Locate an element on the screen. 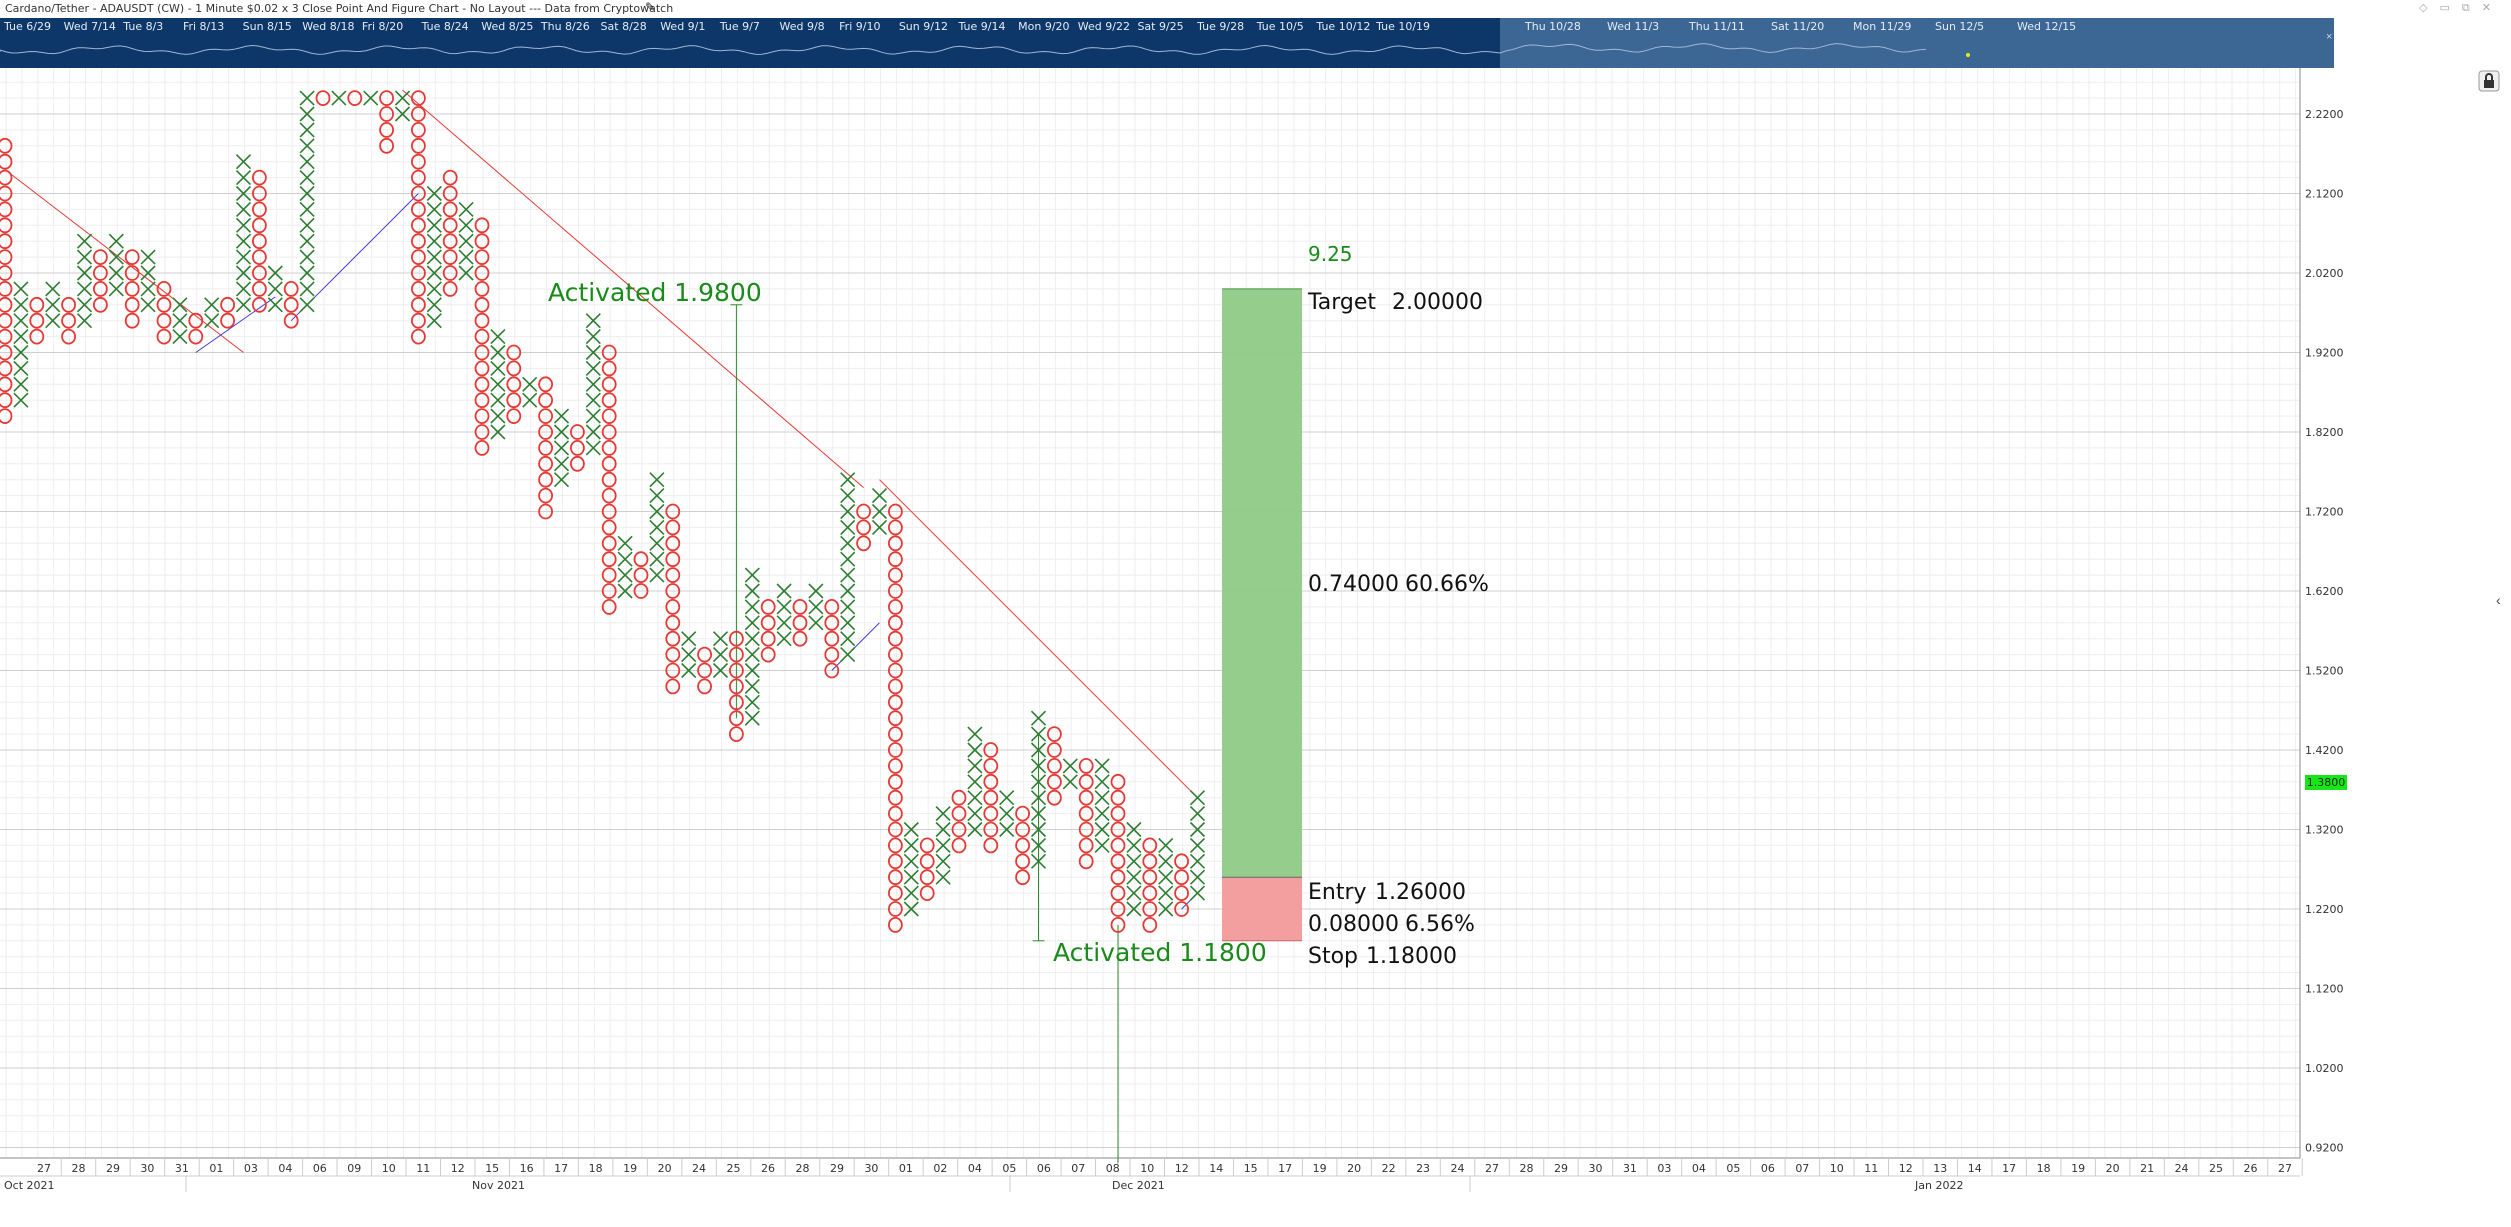  x-month-label: Nov 2021 is located at coordinates (498, 1185).